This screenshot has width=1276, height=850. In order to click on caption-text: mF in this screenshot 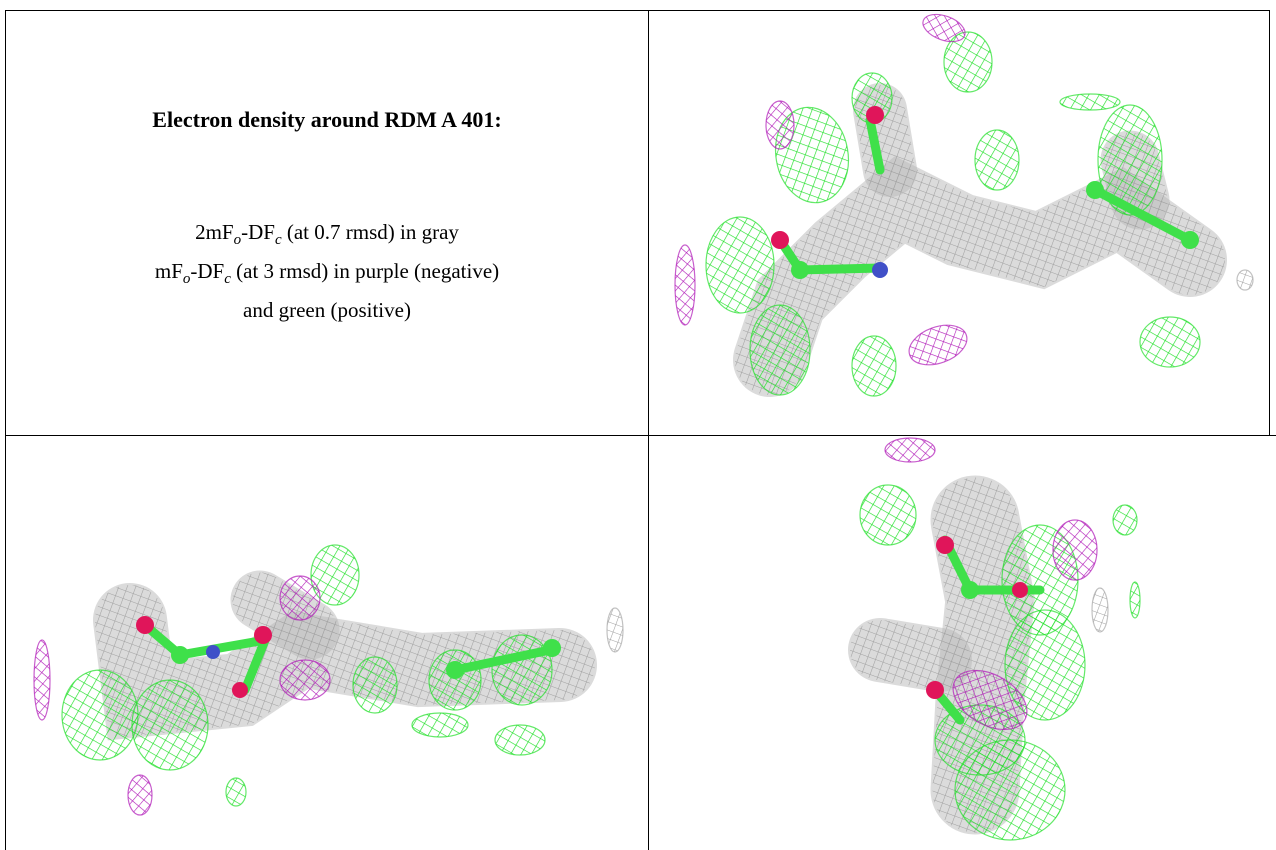, I will do `click(168, 271)`.